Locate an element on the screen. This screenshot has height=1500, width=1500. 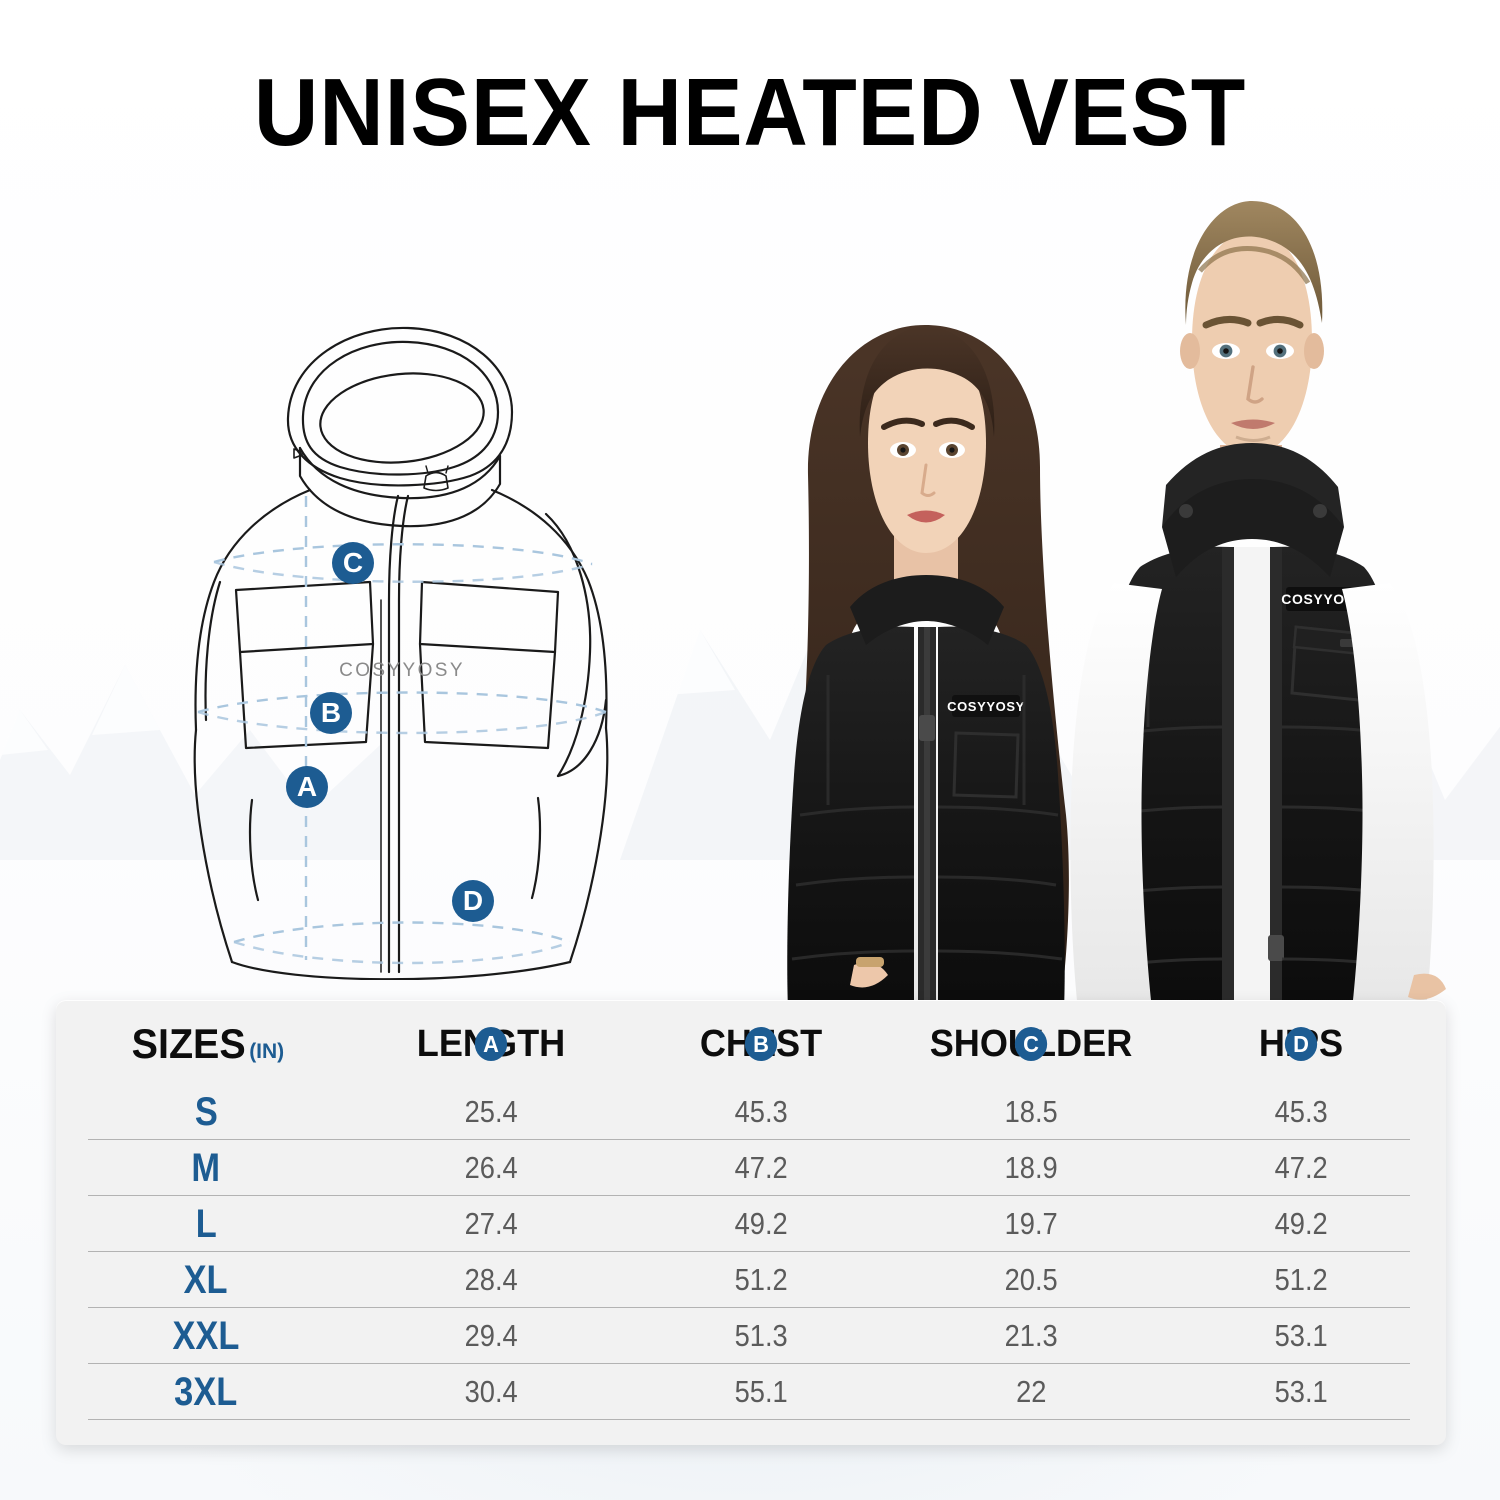
cell-chest: 55.1 is located at coordinates (761, 1391).